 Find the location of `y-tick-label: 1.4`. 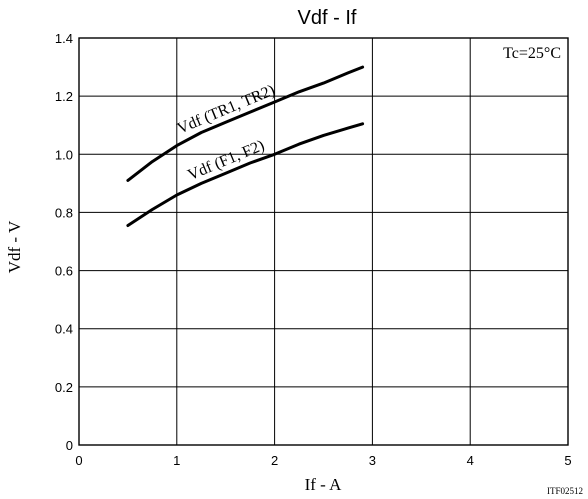

y-tick-label: 1.4 is located at coordinates (64, 38).